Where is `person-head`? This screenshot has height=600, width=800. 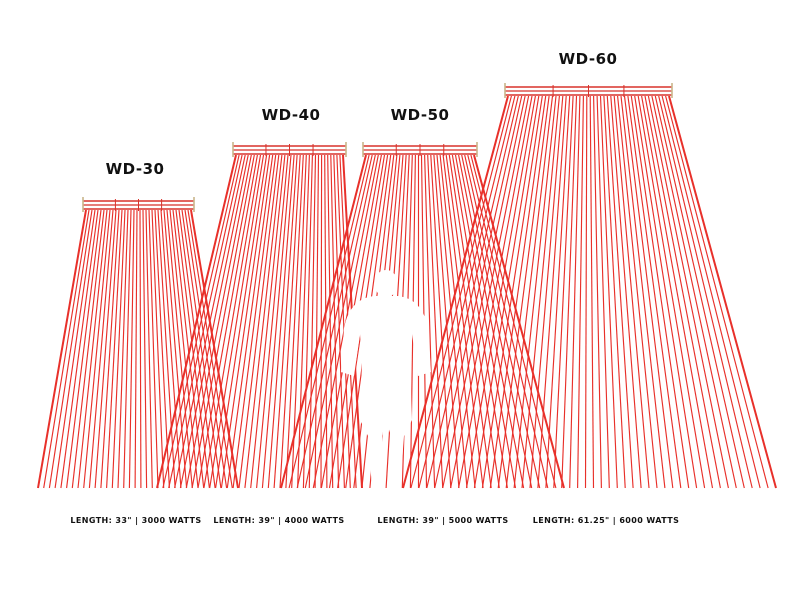
person-head is located at coordinates (386, 284).